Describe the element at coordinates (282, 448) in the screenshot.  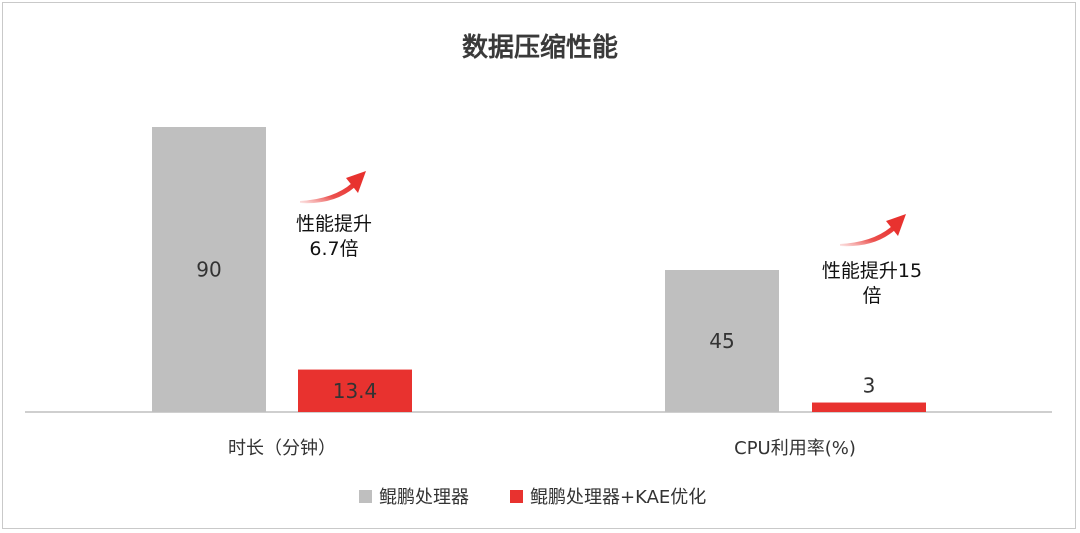
I see `category-label-0: 时长（分钟）` at that location.